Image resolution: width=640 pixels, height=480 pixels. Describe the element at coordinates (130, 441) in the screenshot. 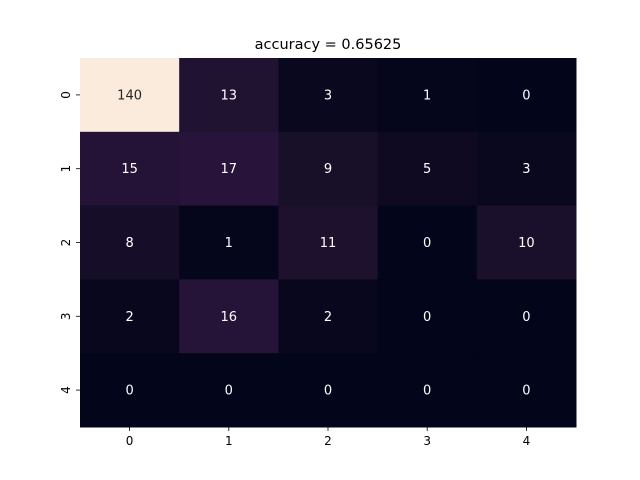

I see `x-tick-label: 0` at that location.